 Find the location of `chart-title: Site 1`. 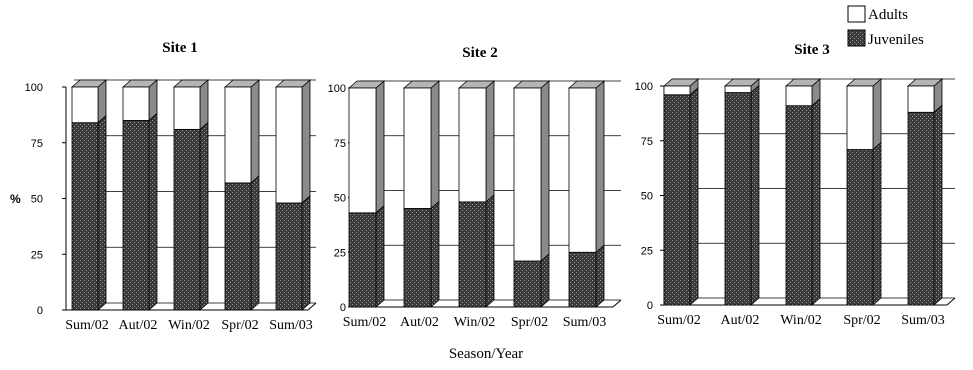

chart-title: Site 1 is located at coordinates (179, 48).